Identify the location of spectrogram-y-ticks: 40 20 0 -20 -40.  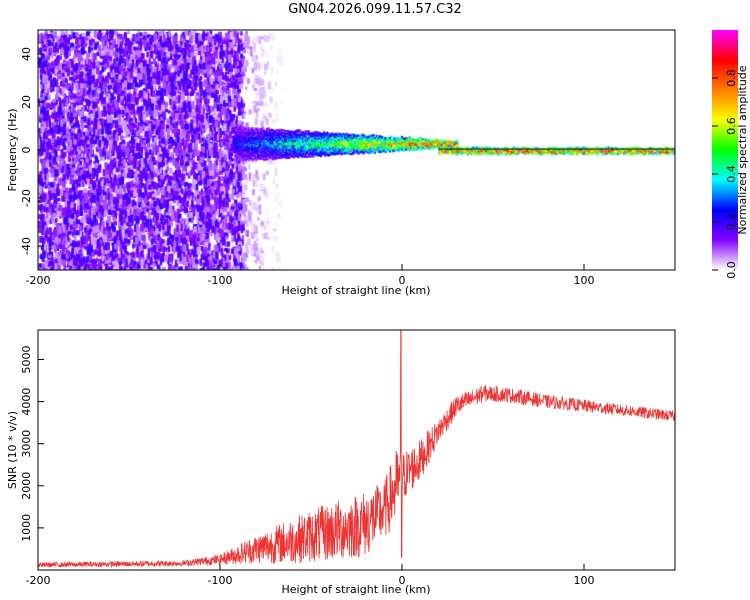
(32, 151).